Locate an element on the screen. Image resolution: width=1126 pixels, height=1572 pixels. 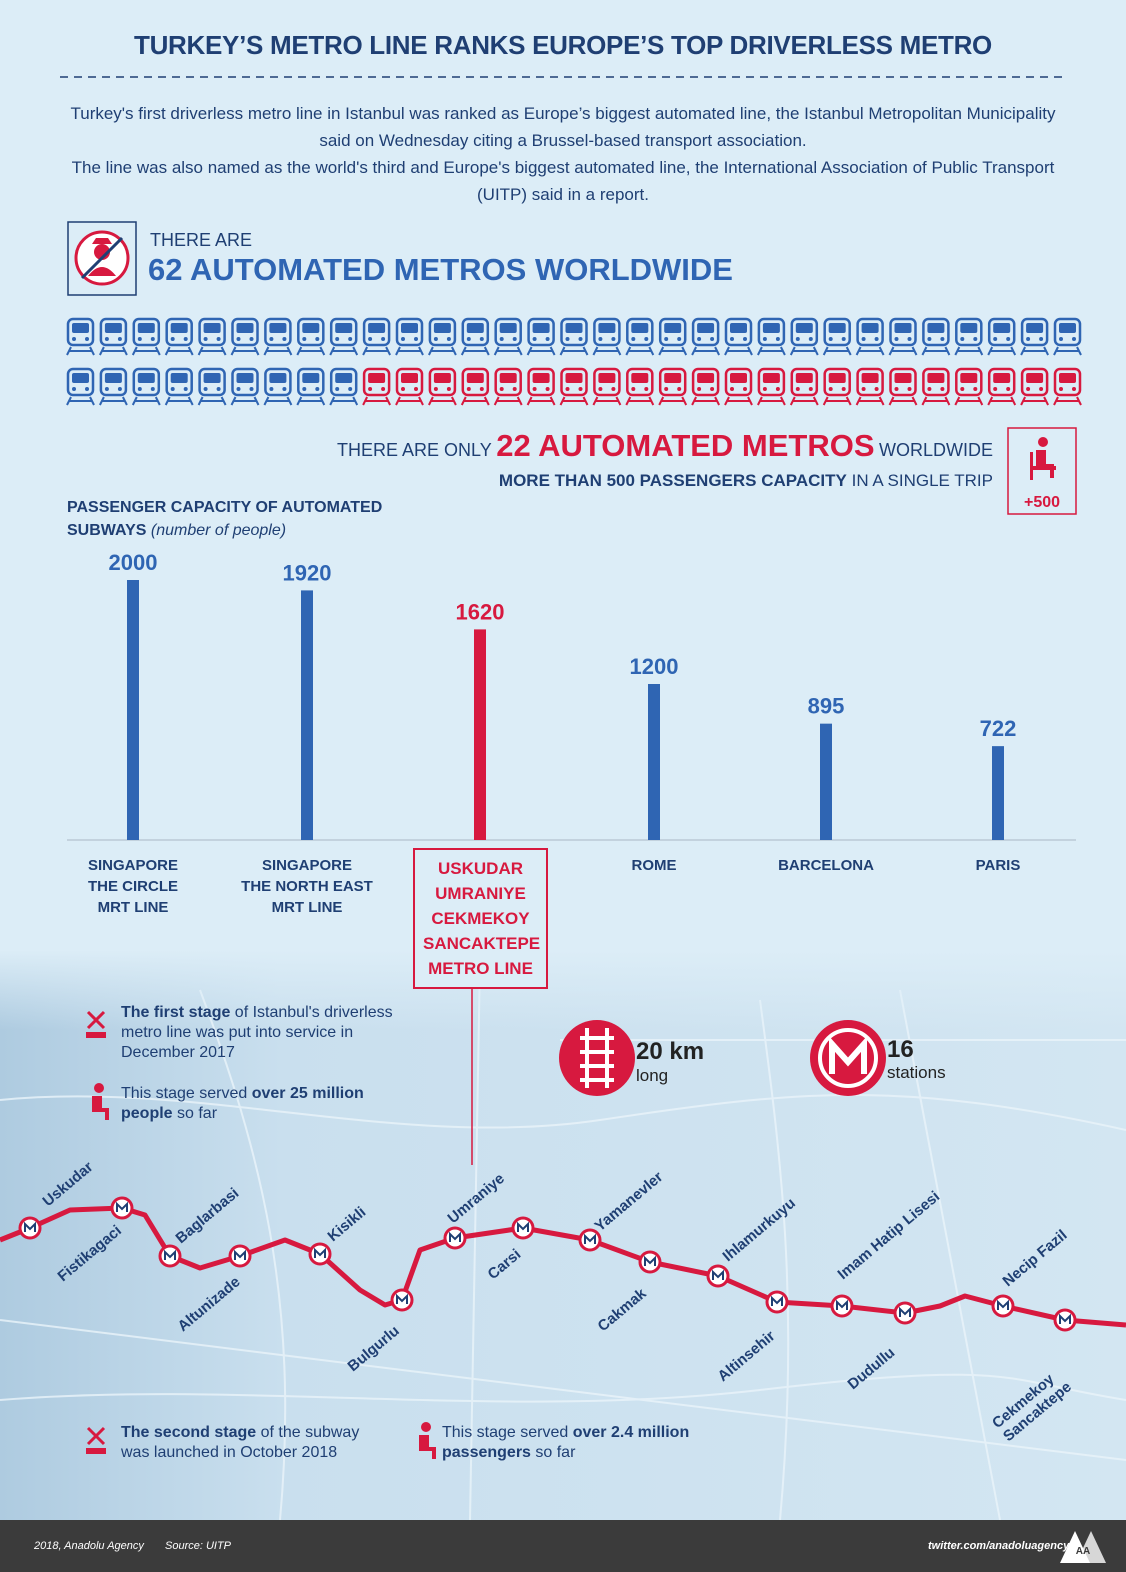
lead: WORLDWIDE is located at coordinates (936, 450).